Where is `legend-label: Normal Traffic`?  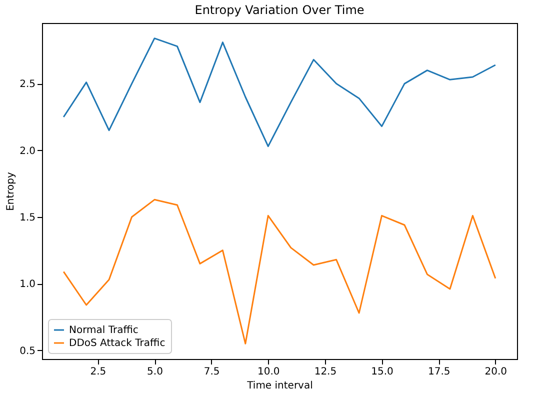
legend-label: Normal Traffic is located at coordinates (103, 330).